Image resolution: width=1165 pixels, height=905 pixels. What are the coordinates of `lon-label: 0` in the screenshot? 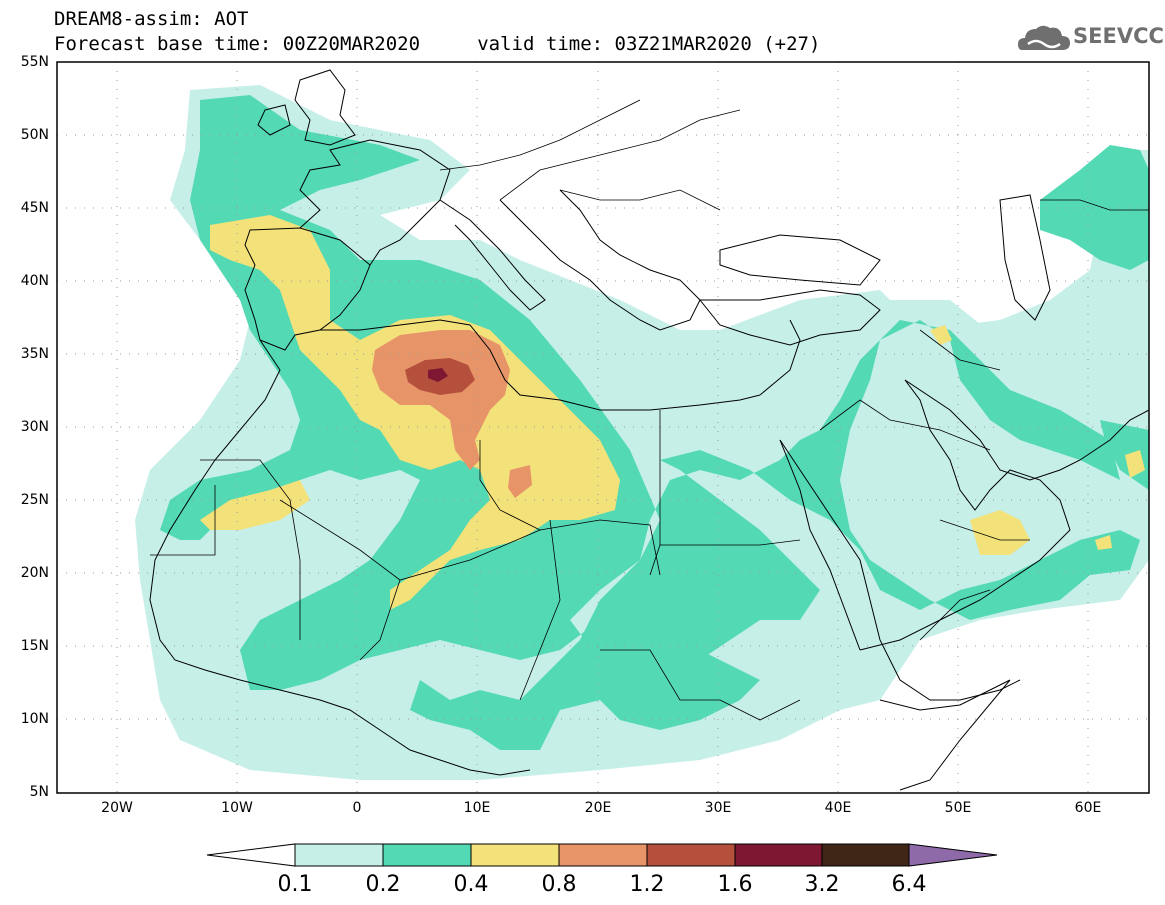 It's located at (357, 808).